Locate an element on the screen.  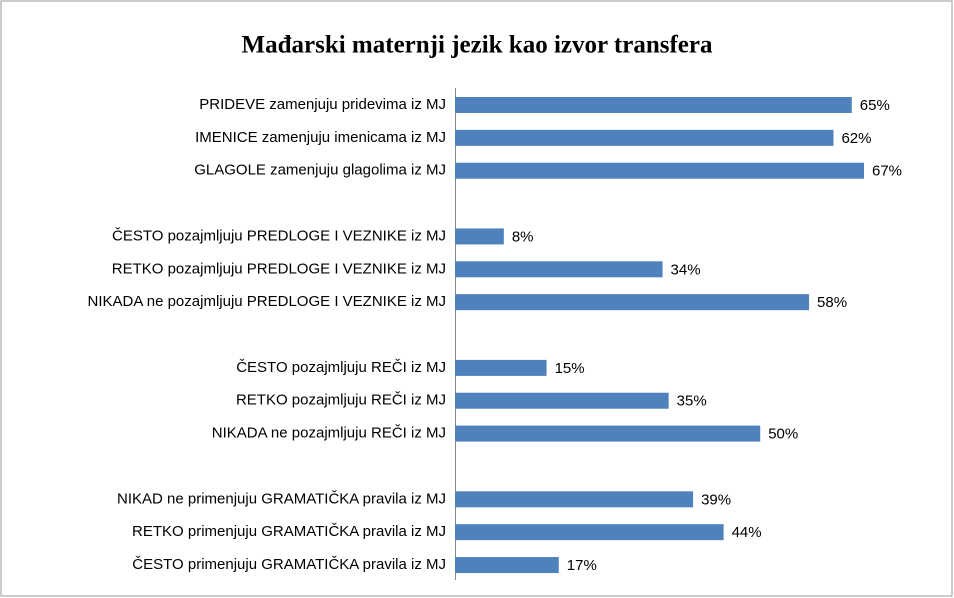
value-label: 17% is located at coordinates (582, 565).